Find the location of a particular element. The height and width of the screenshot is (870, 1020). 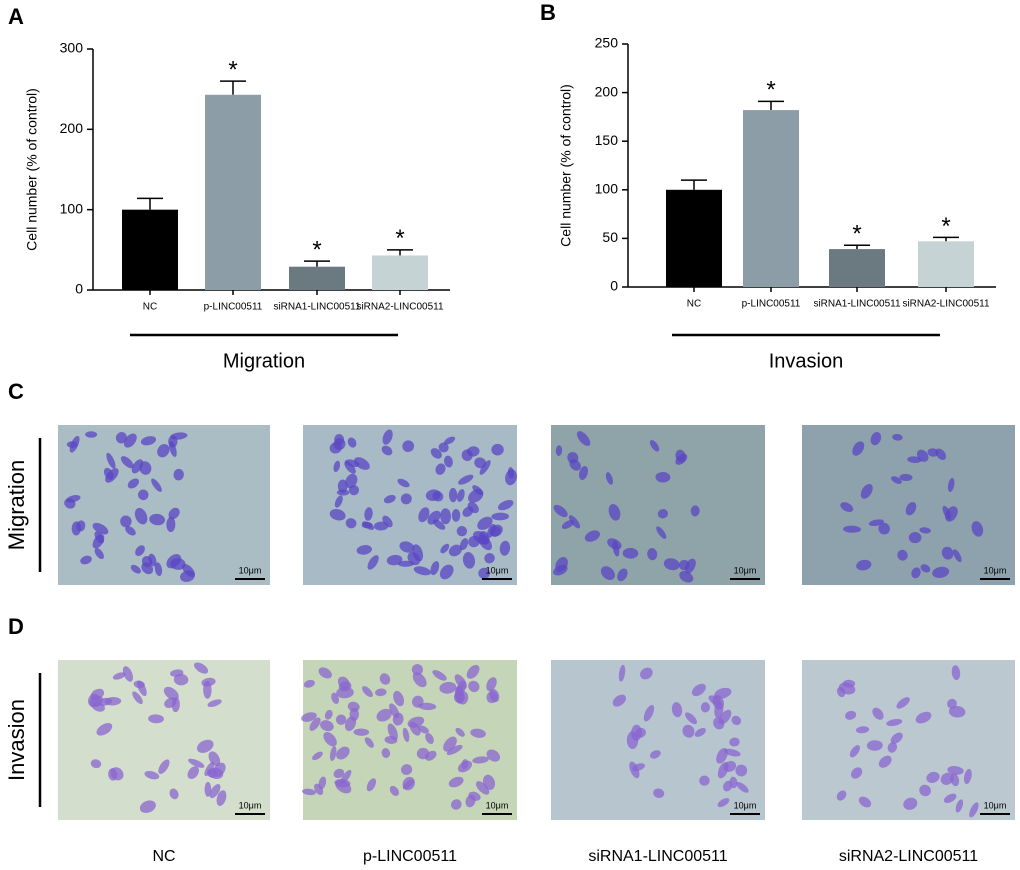

y-tick-label: 300 is located at coordinates (72, 48).